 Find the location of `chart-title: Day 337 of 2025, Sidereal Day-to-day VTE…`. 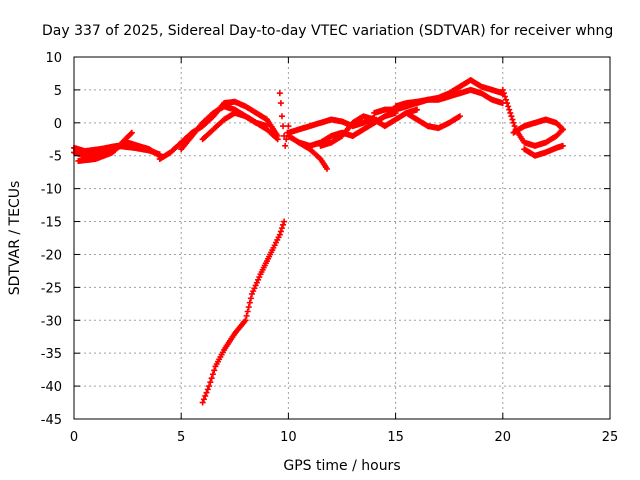

chart-title: Day 337 of 2025, Sidereal Day-to-day VTE… is located at coordinates (327, 31).